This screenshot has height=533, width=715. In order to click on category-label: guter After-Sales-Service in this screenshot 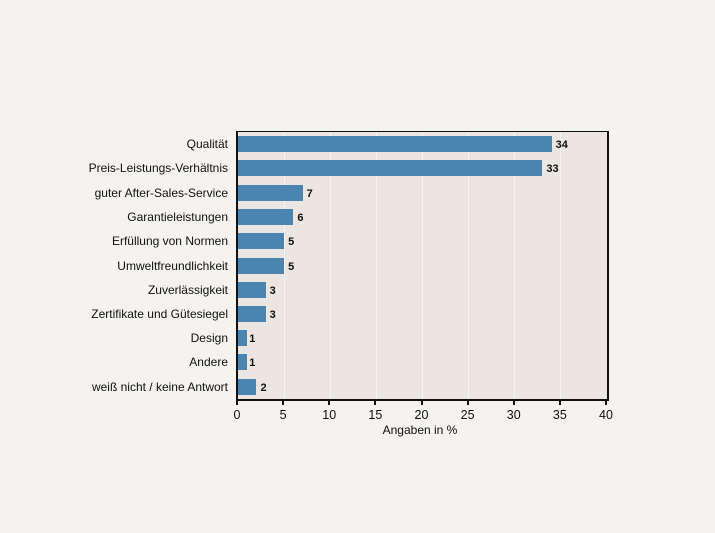, I will do `click(161, 193)`.